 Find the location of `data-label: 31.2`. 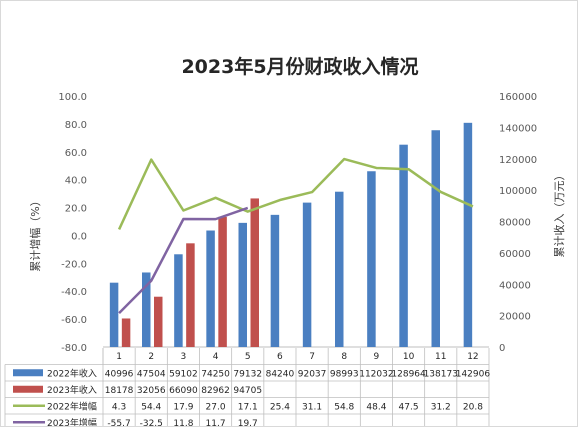

data-label: 31.2 is located at coordinates (441, 407).